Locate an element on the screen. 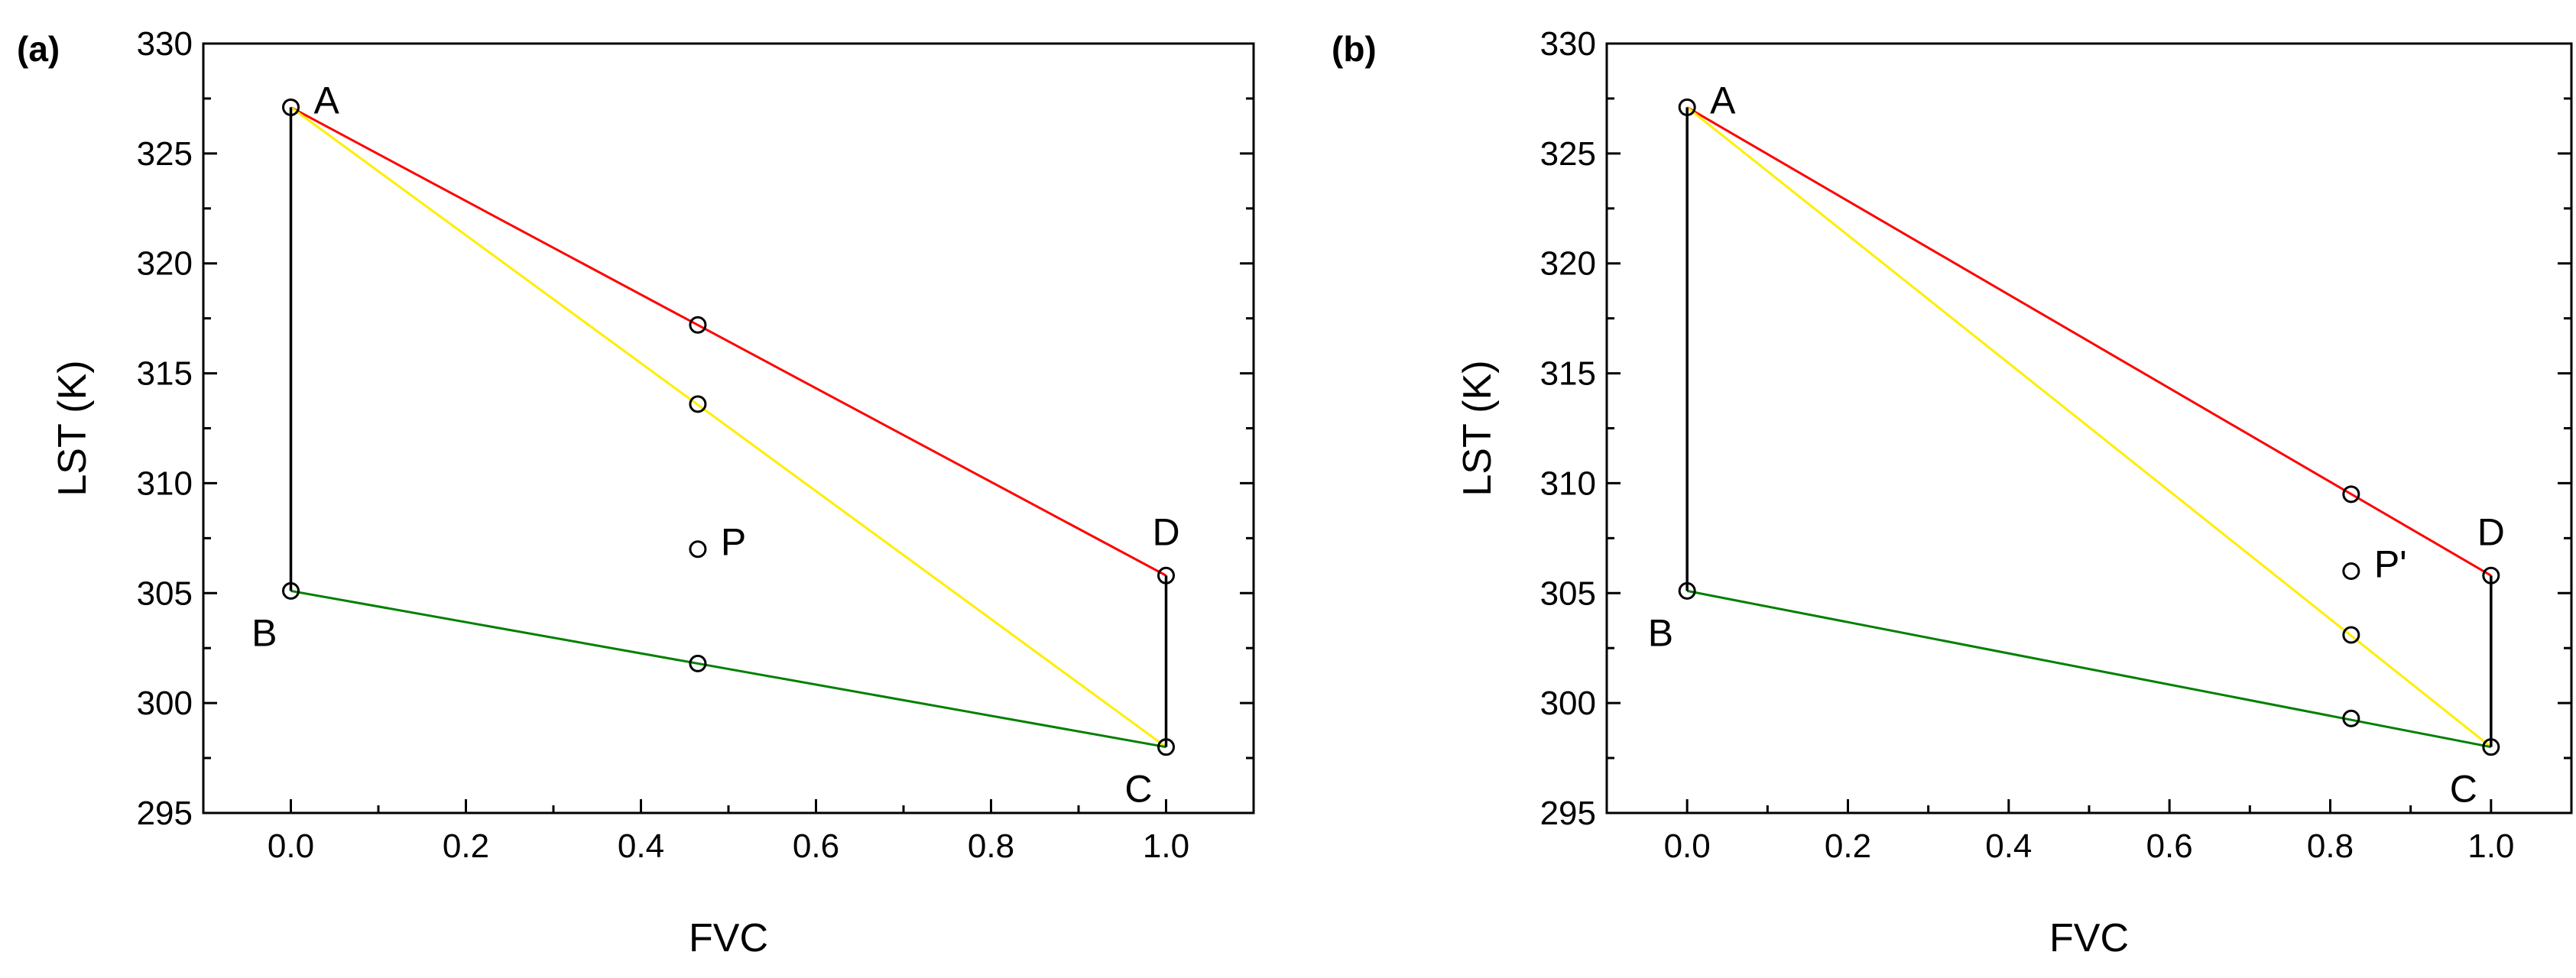 This screenshot has height=978, width=2576. point-label: P' is located at coordinates (2390, 564).